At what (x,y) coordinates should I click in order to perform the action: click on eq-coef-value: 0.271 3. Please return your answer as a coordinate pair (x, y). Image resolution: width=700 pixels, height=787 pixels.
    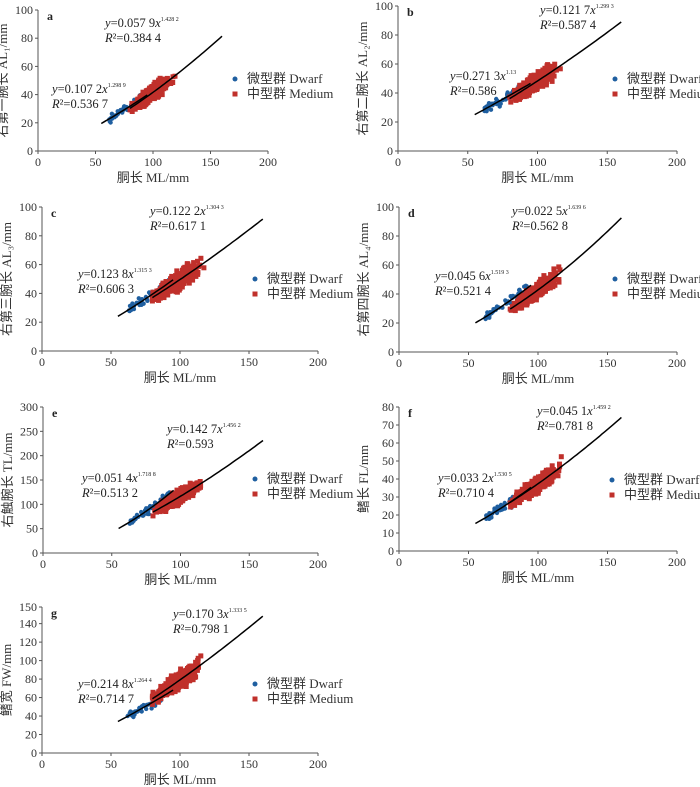
    Looking at the image, I should click on (482, 76).